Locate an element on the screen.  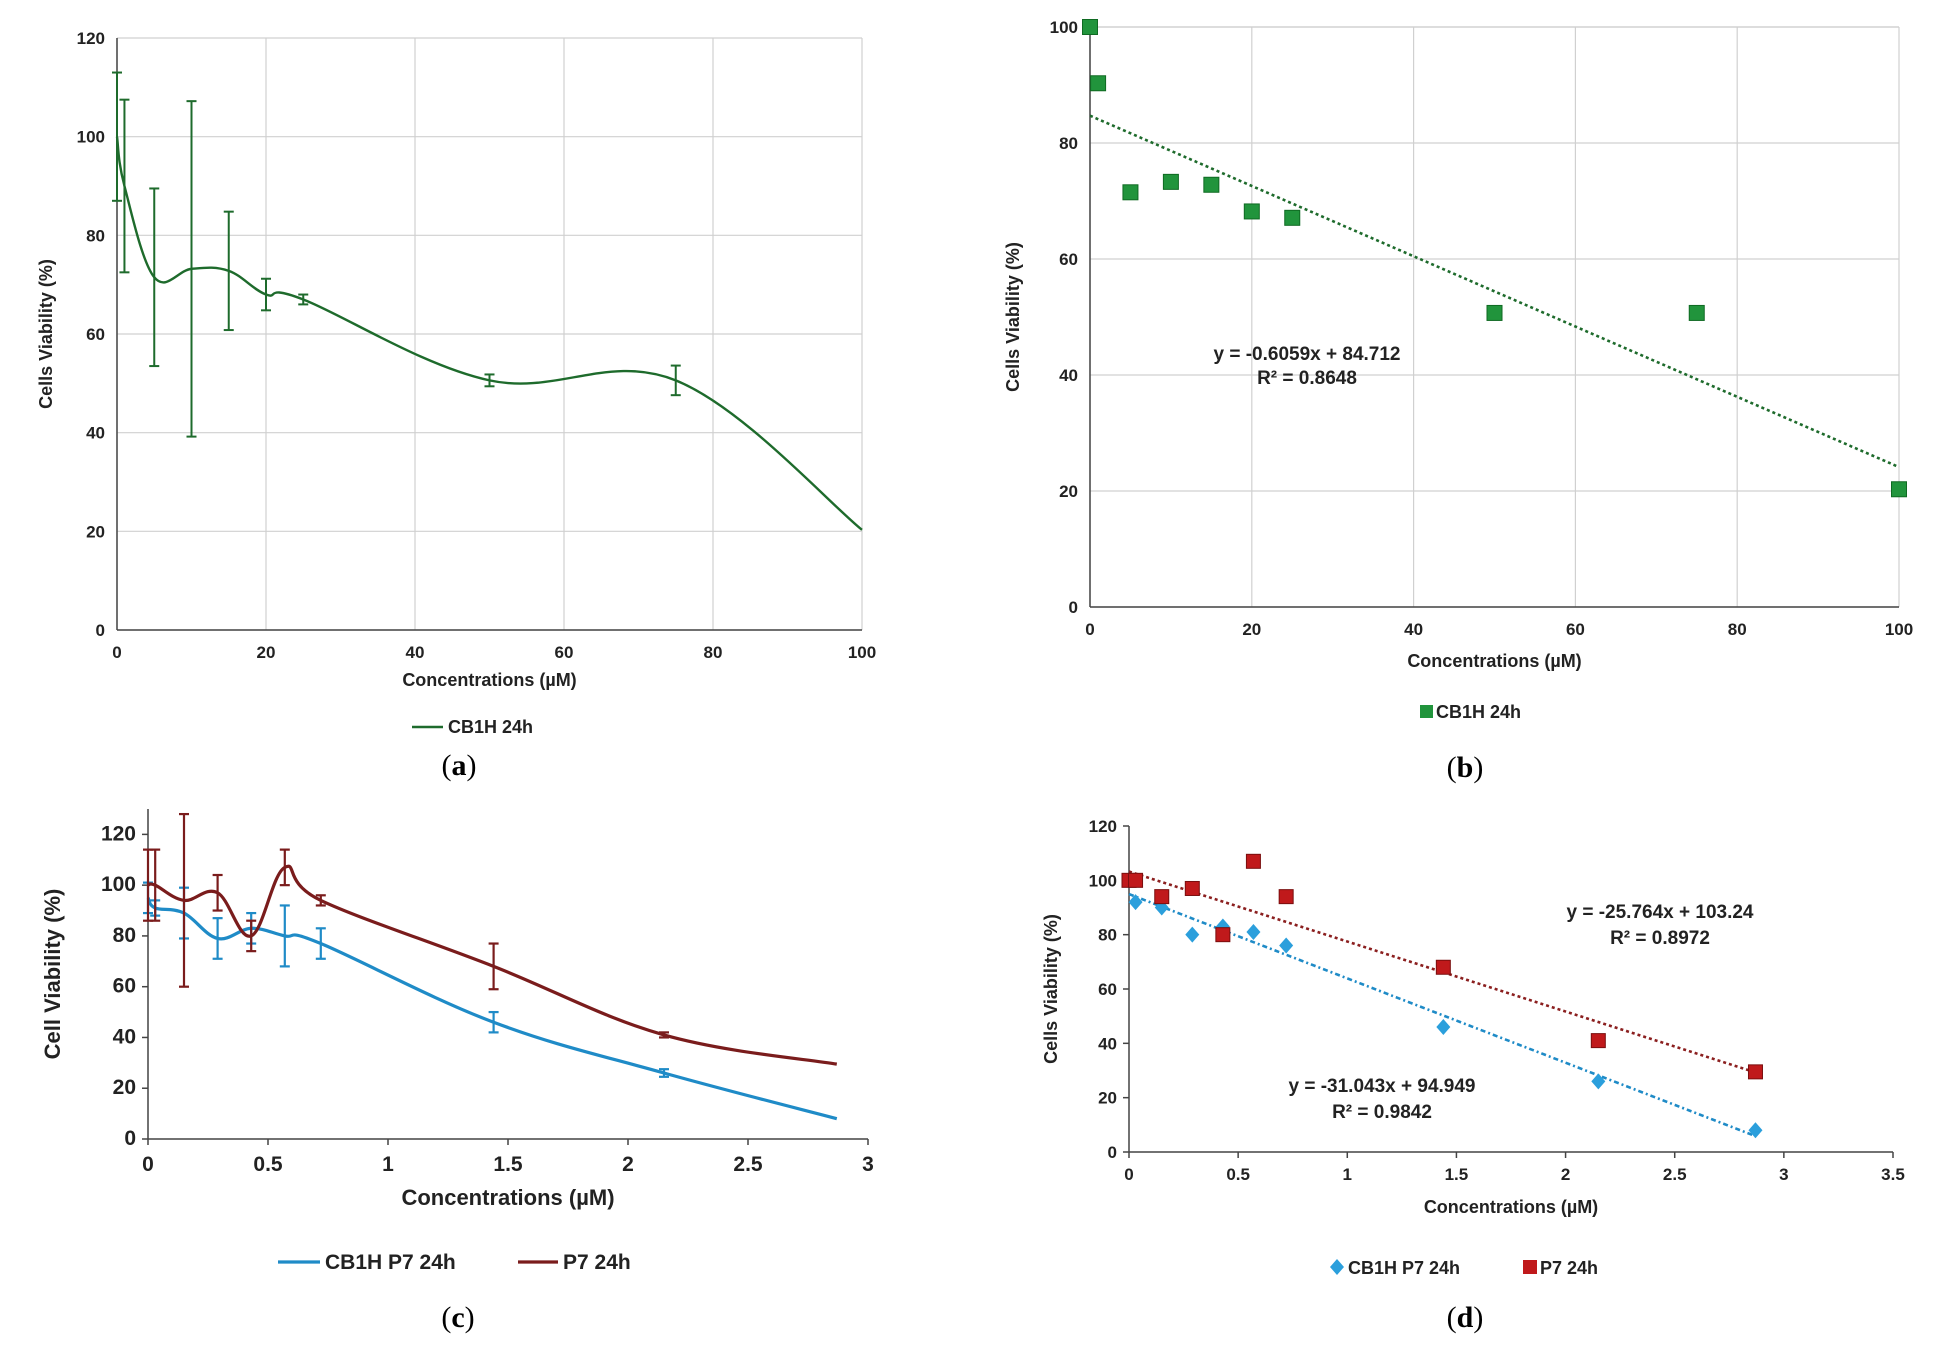
trend-equation: y = -0.6059x + 84.712 is located at coordinates (1307, 354).